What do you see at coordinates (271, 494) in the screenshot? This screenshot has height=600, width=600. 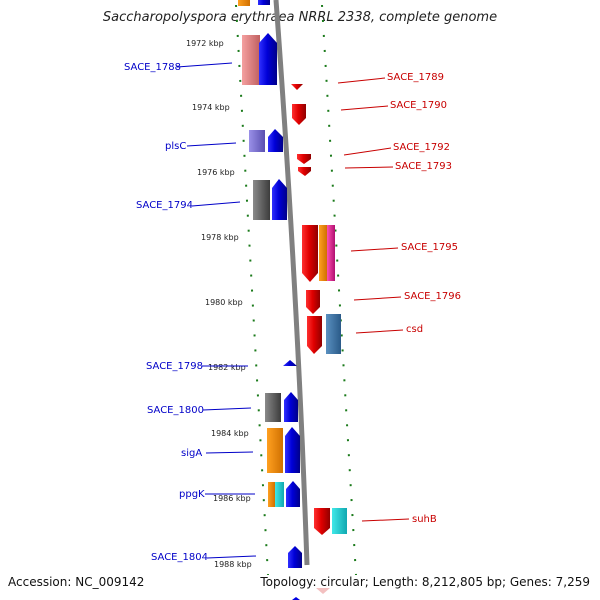 I see `gene-ppgk-box-orange` at bounding box center [271, 494].